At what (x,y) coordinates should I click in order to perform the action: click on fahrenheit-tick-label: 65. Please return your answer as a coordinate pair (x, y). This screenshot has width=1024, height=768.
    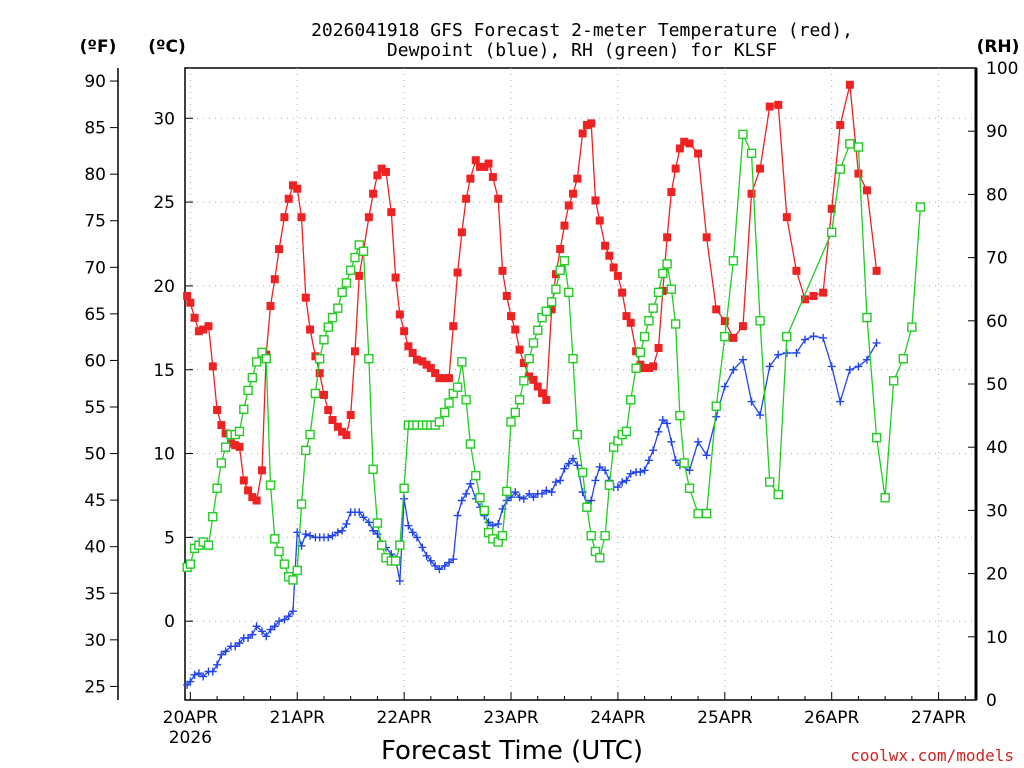
    Looking at the image, I should click on (95, 315).